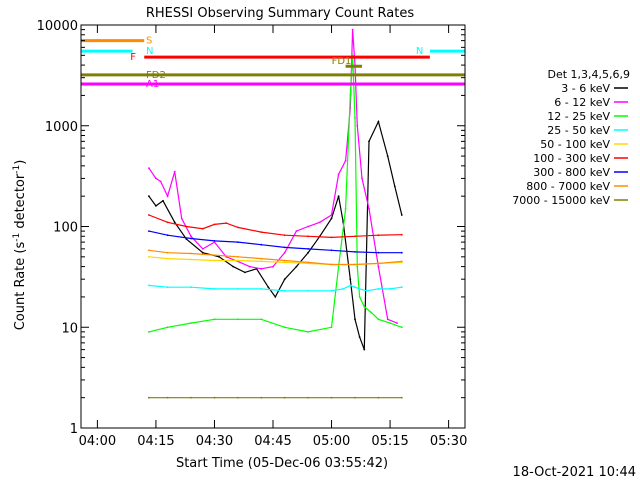 The image size is (640, 480). What do you see at coordinates (575, 144) in the screenshot?
I see `legend-entry-label: 50 - 100 keV` at bounding box center [575, 144].